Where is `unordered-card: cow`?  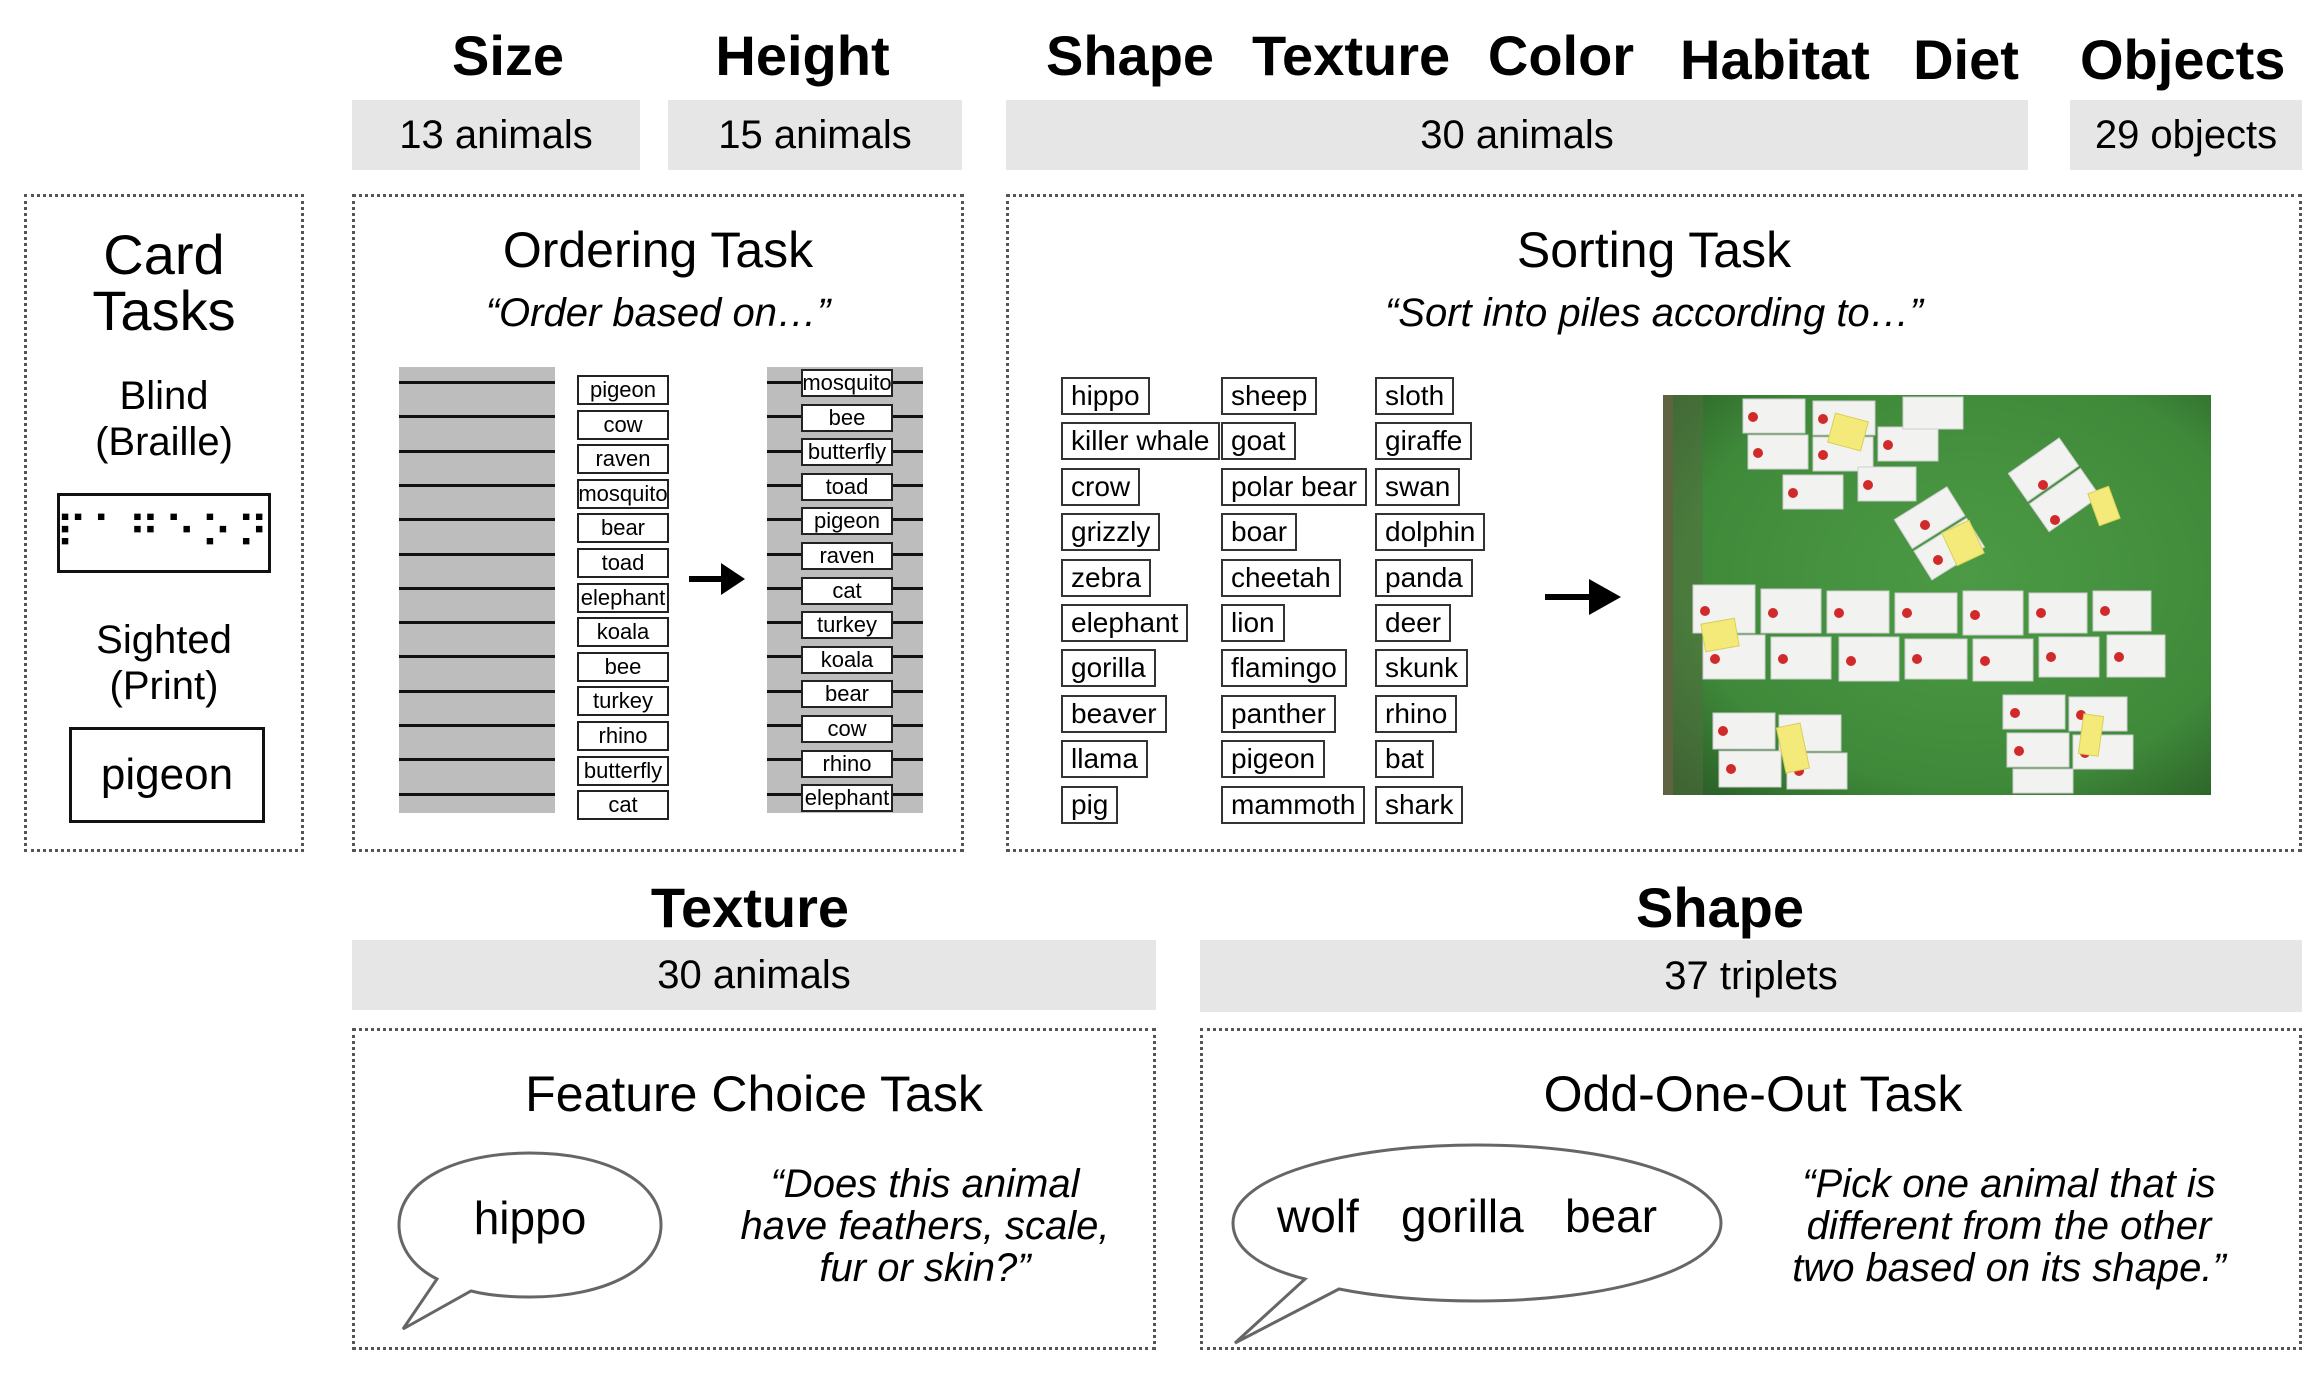
unordered-card: cow is located at coordinates (623, 424).